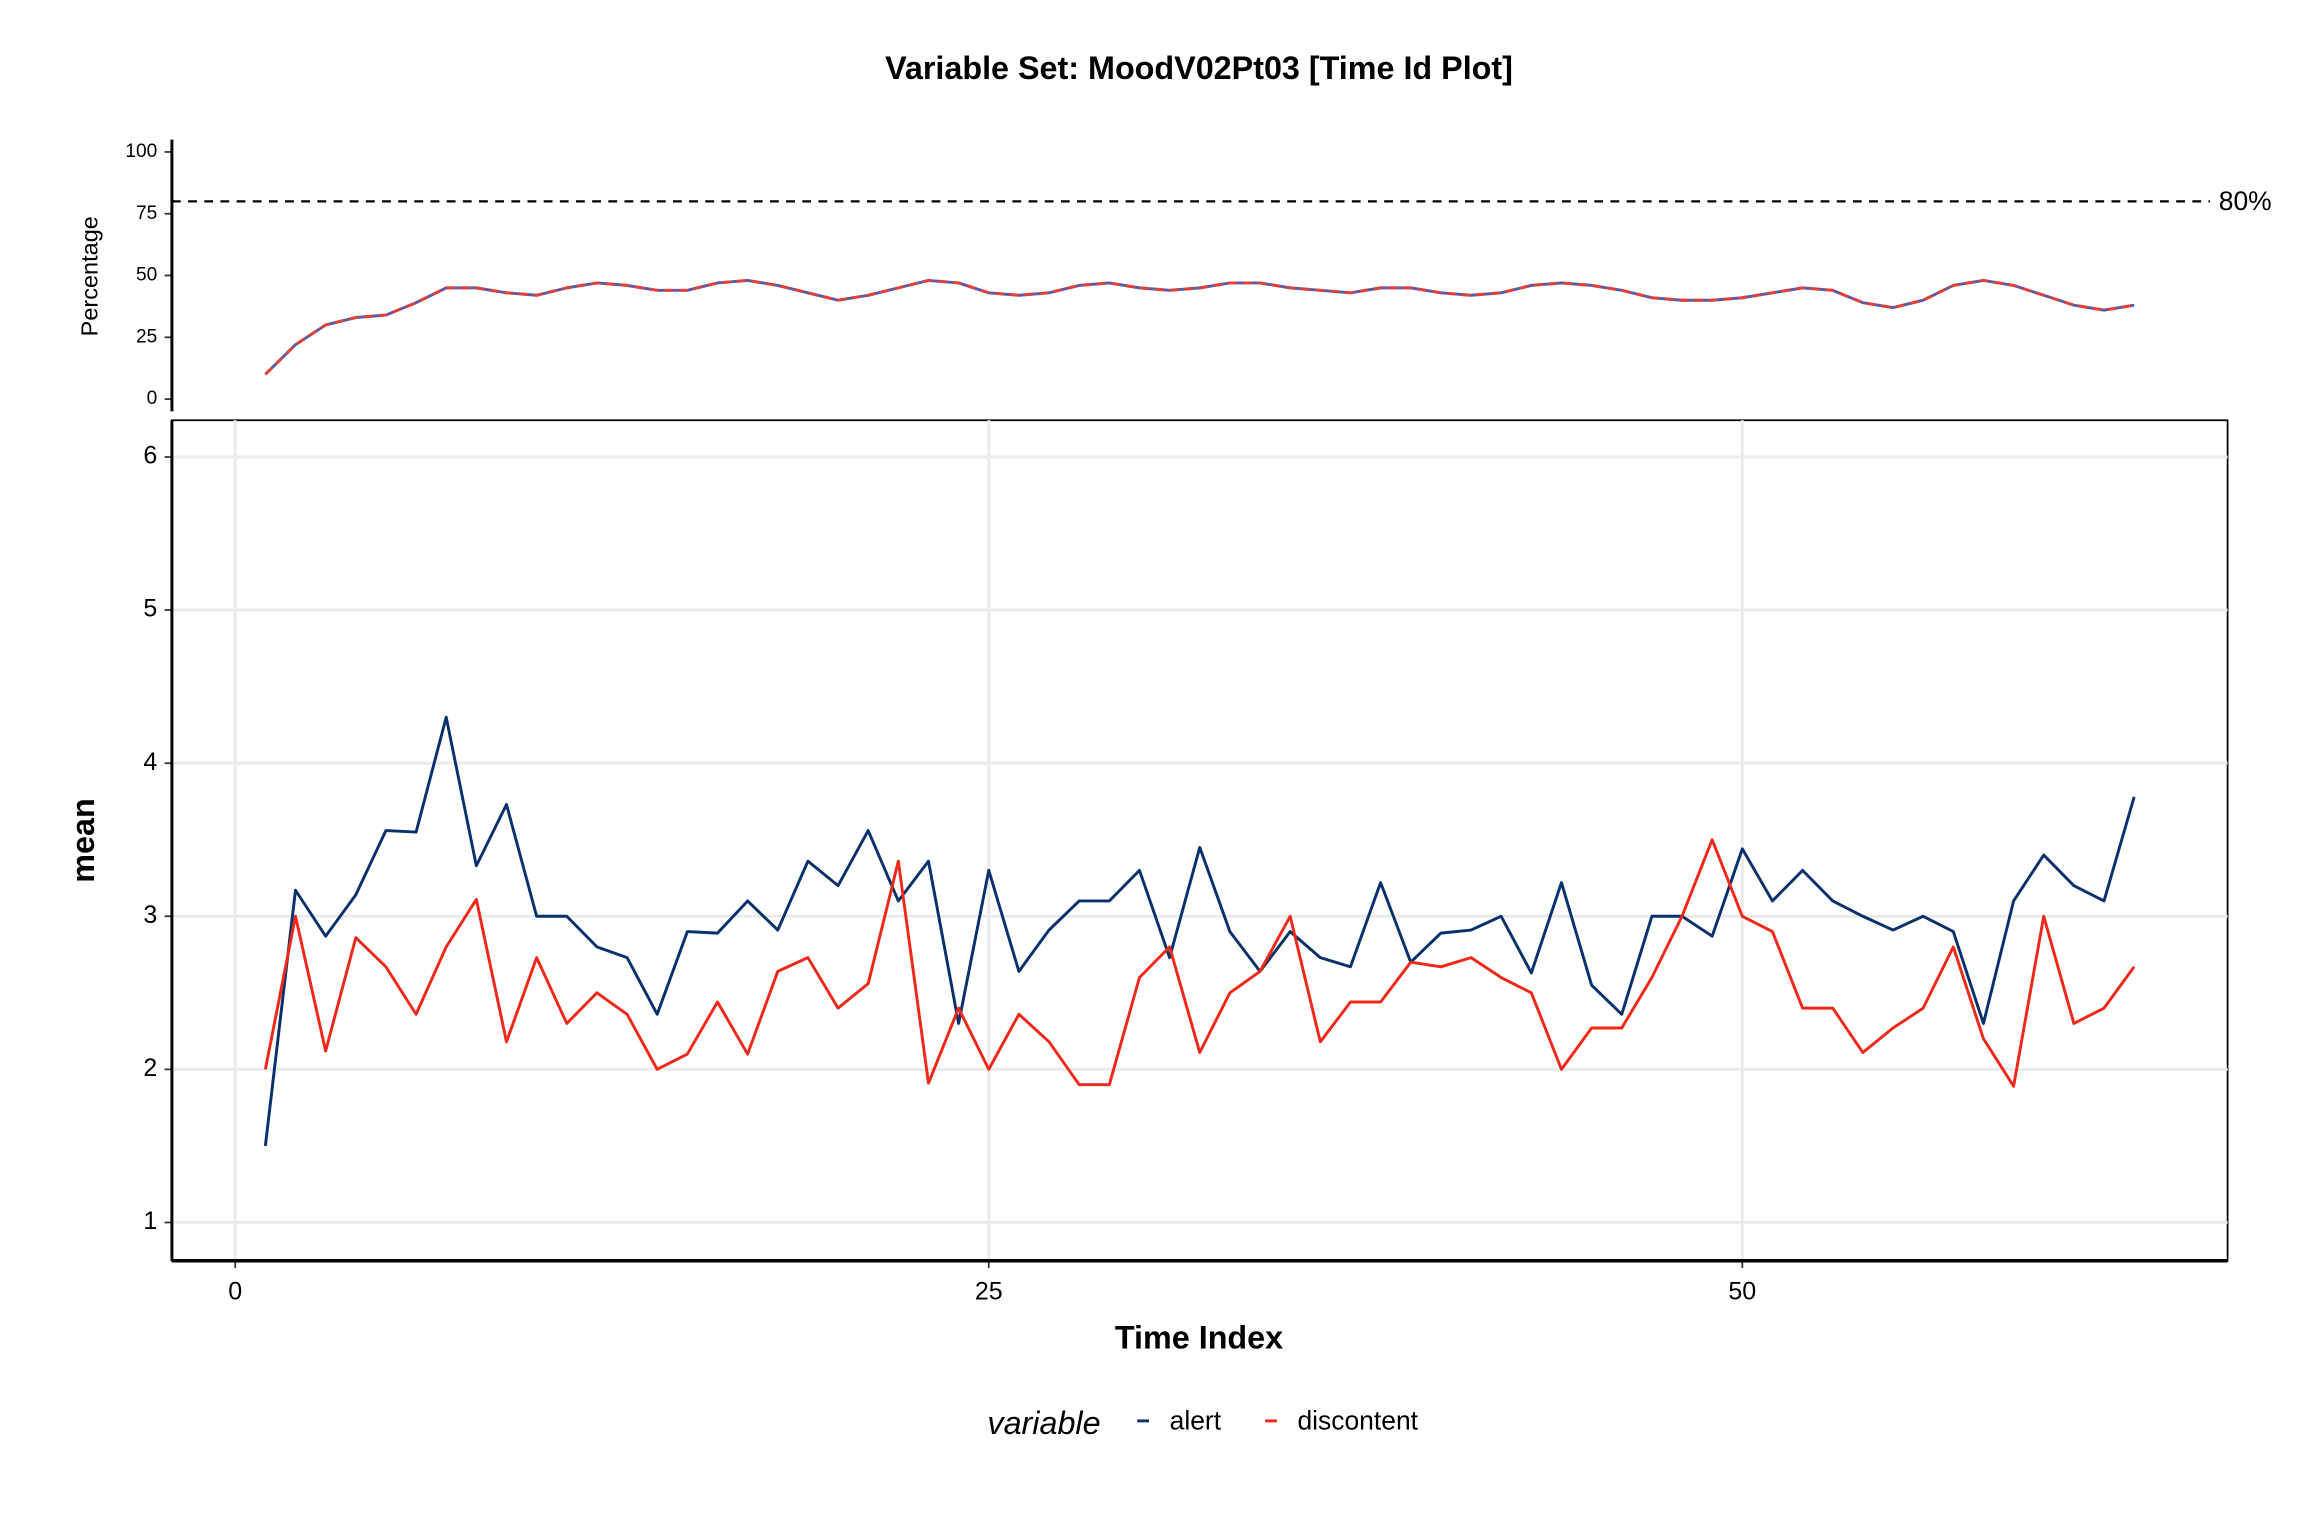 Image resolution: width=2304 pixels, height=1536 pixels. What do you see at coordinates (146, 275) in the screenshot?
I see `y-tick-label: 50` at bounding box center [146, 275].